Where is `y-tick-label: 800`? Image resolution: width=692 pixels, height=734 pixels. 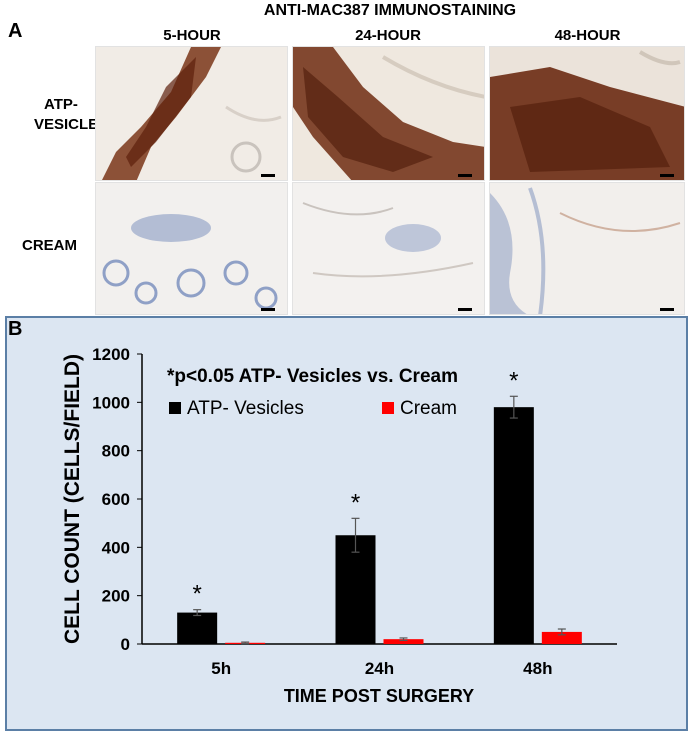
y-tick-label: 800 is located at coordinates (116, 451).